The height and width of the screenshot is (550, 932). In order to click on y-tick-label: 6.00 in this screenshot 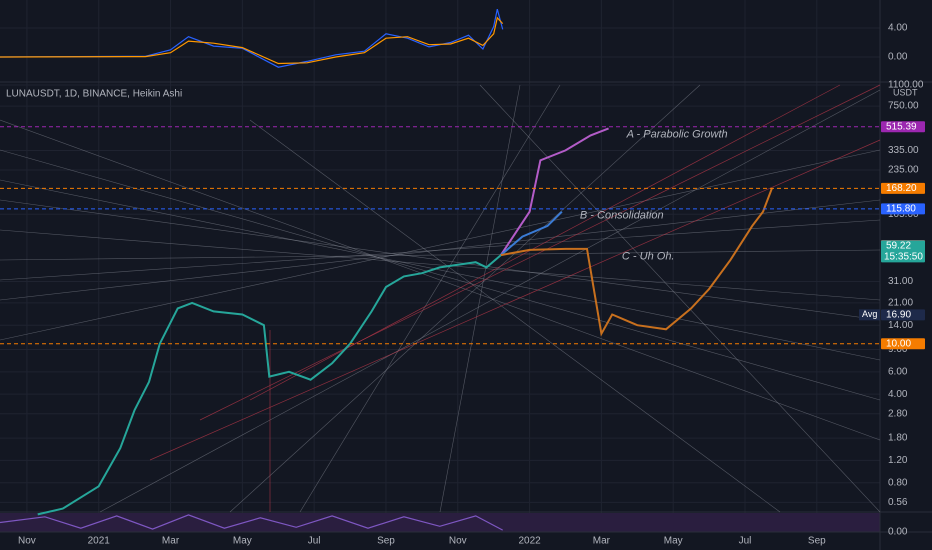, I will do `click(898, 371)`.